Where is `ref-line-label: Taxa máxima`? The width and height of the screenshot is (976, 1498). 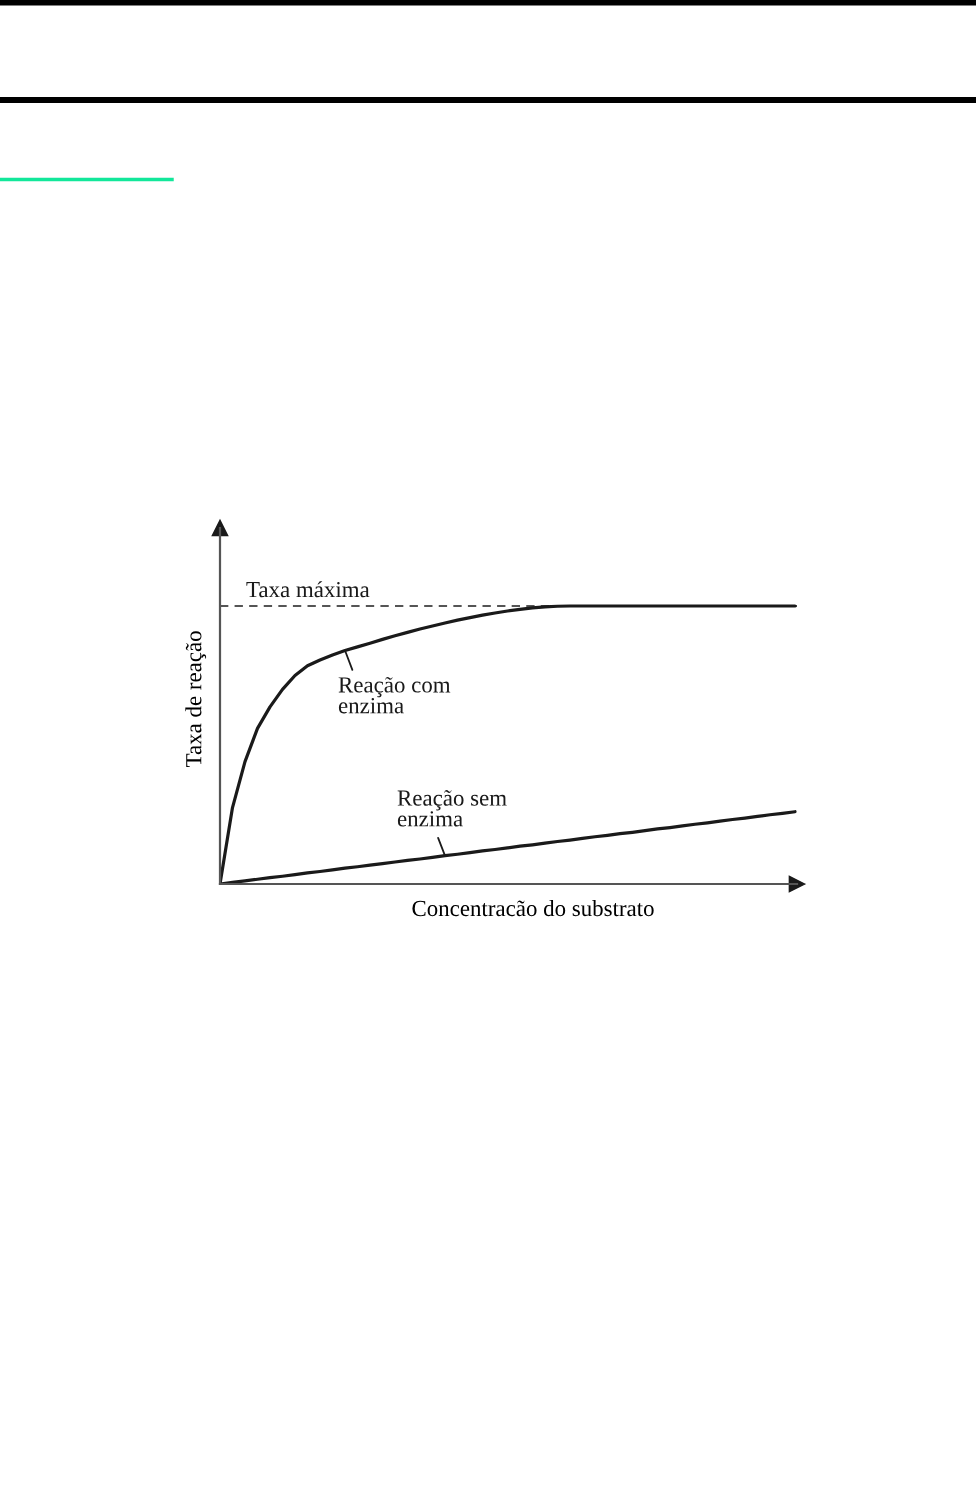 ref-line-label: Taxa máxima is located at coordinates (308, 589).